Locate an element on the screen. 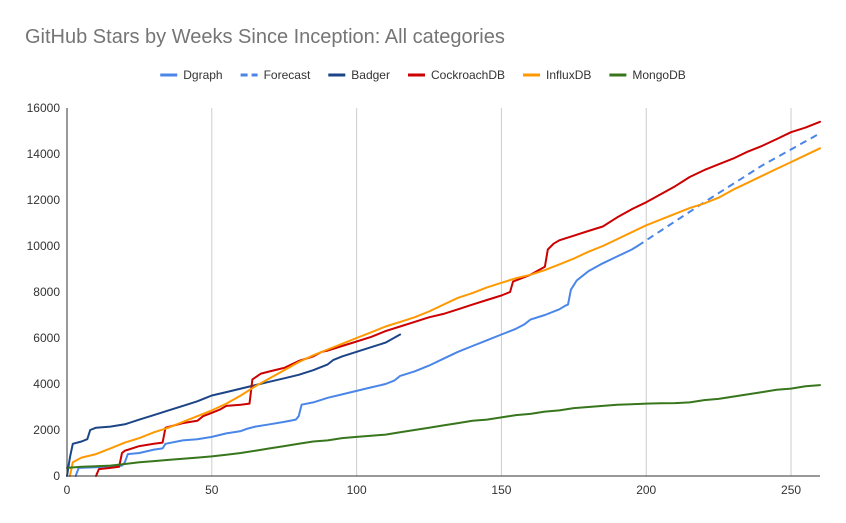 The image size is (846, 523). y-tick-label-2000: 2000 is located at coordinates (46, 430).